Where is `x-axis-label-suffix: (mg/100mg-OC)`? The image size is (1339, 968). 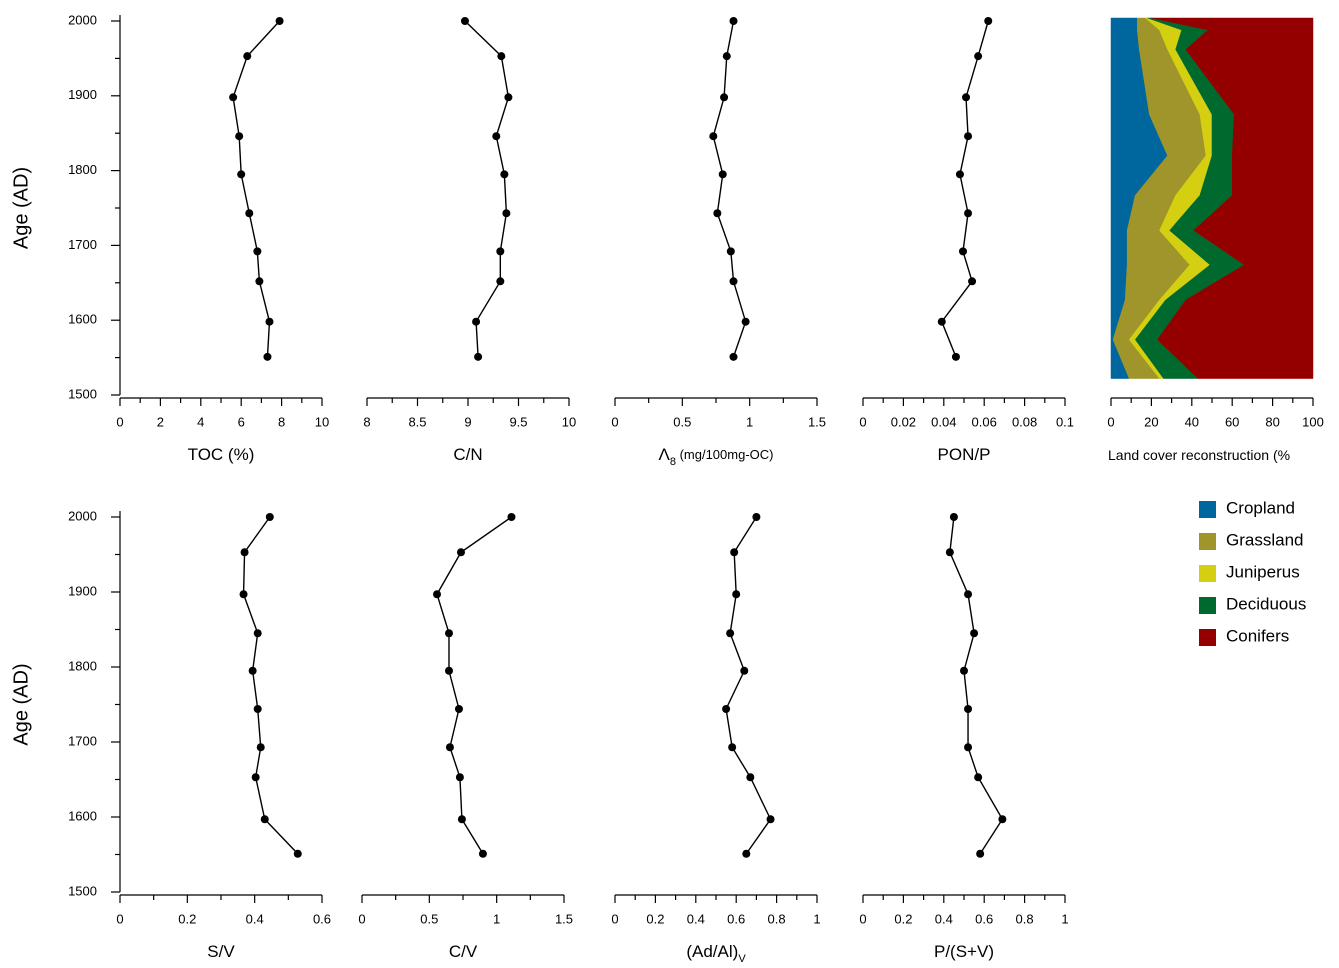 x-axis-label-suffix: (mg/100mg-OC) is located at coordinates (725, 454).